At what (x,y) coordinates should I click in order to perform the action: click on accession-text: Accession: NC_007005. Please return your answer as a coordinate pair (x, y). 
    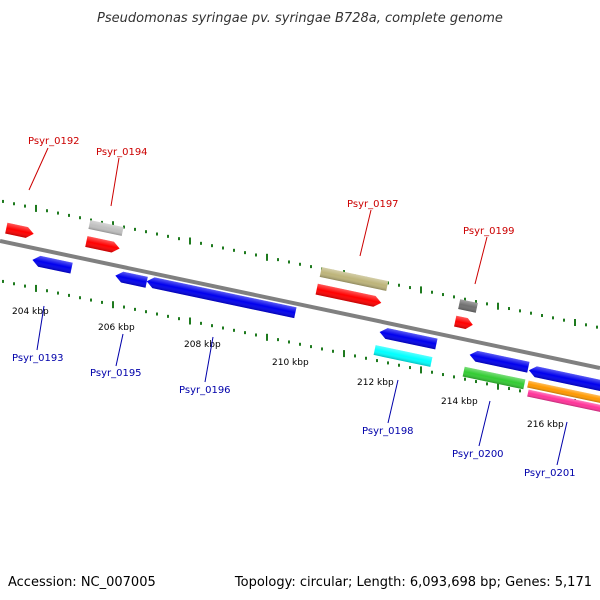
    Looking at the image, I should click on (82, 582).